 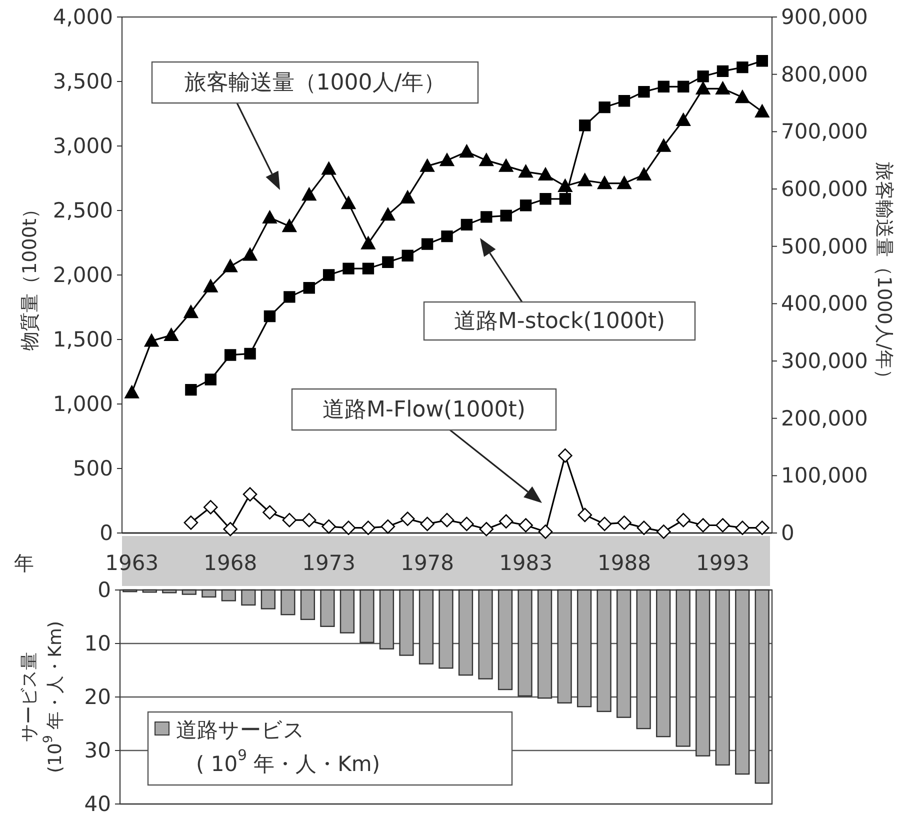 What do you see at coordinates (97, 697) in the screenshot?
I see `y-tick-label: 20` at bounding box center [97, 697].